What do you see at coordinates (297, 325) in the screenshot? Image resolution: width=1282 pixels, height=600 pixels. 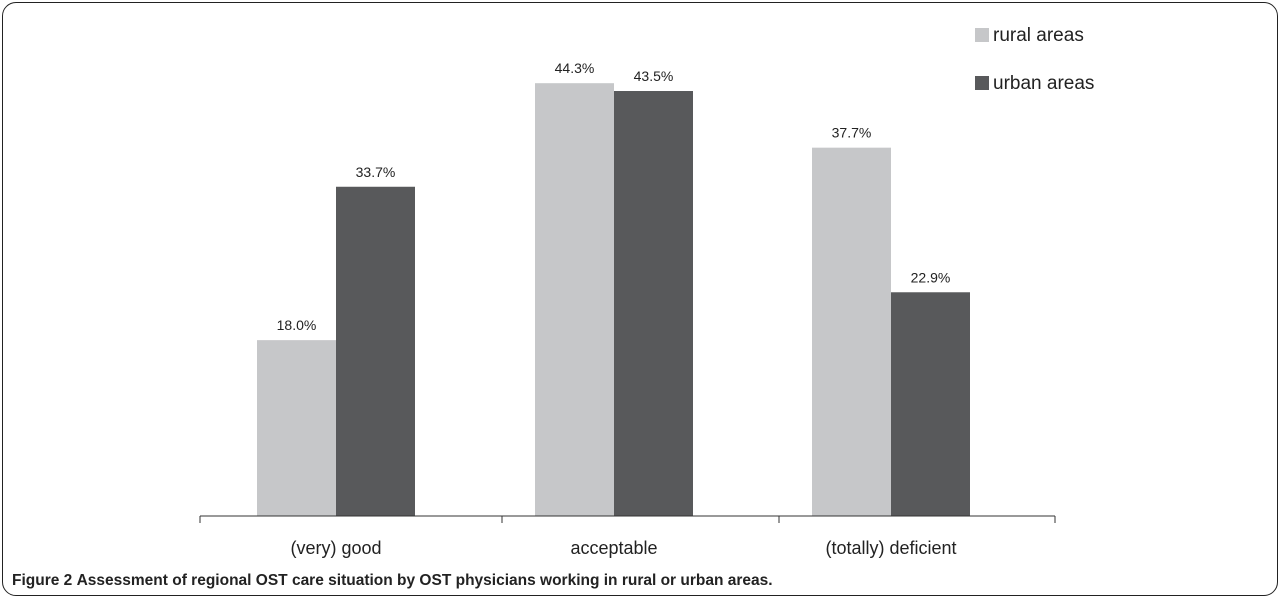 I see `value-label-rural-areas-very-good: 18.0%` at bounding box center [297, 325].